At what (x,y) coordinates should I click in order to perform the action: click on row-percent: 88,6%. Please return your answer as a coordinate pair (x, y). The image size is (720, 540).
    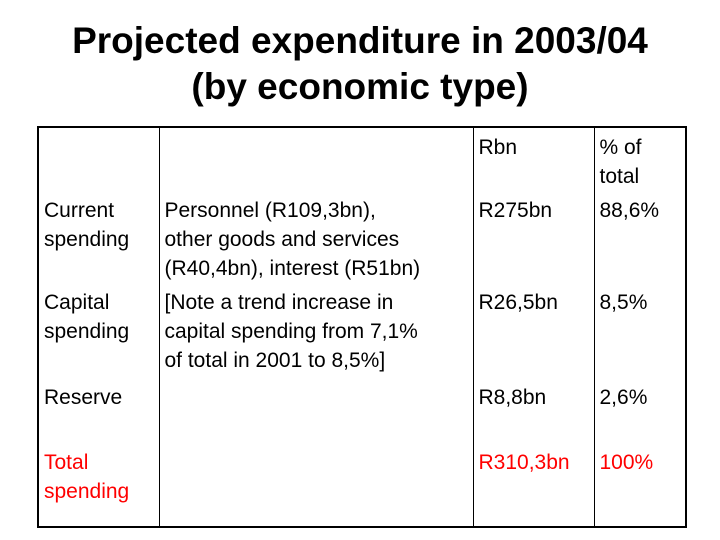
    Looking at the image, I should click on (640, 237).